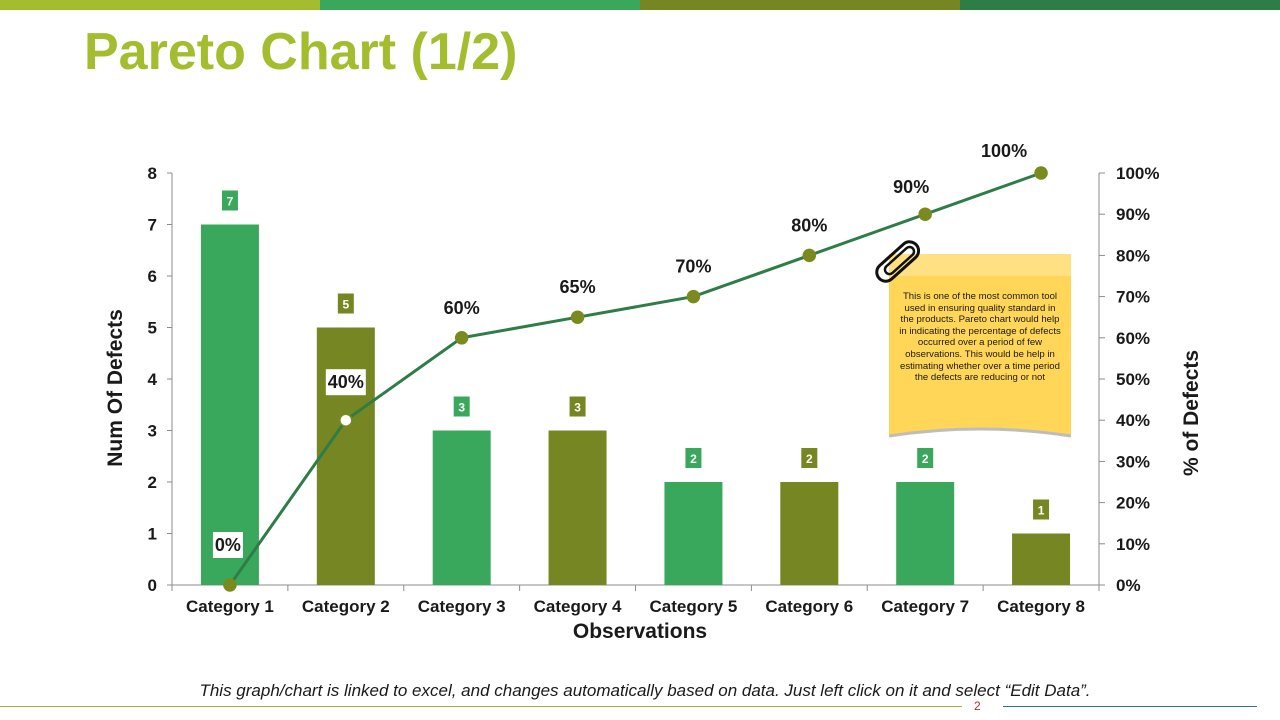  Describe the element at coordinates (152, 585) in the screenshot. I see `y-tick-label: 0` at that location.